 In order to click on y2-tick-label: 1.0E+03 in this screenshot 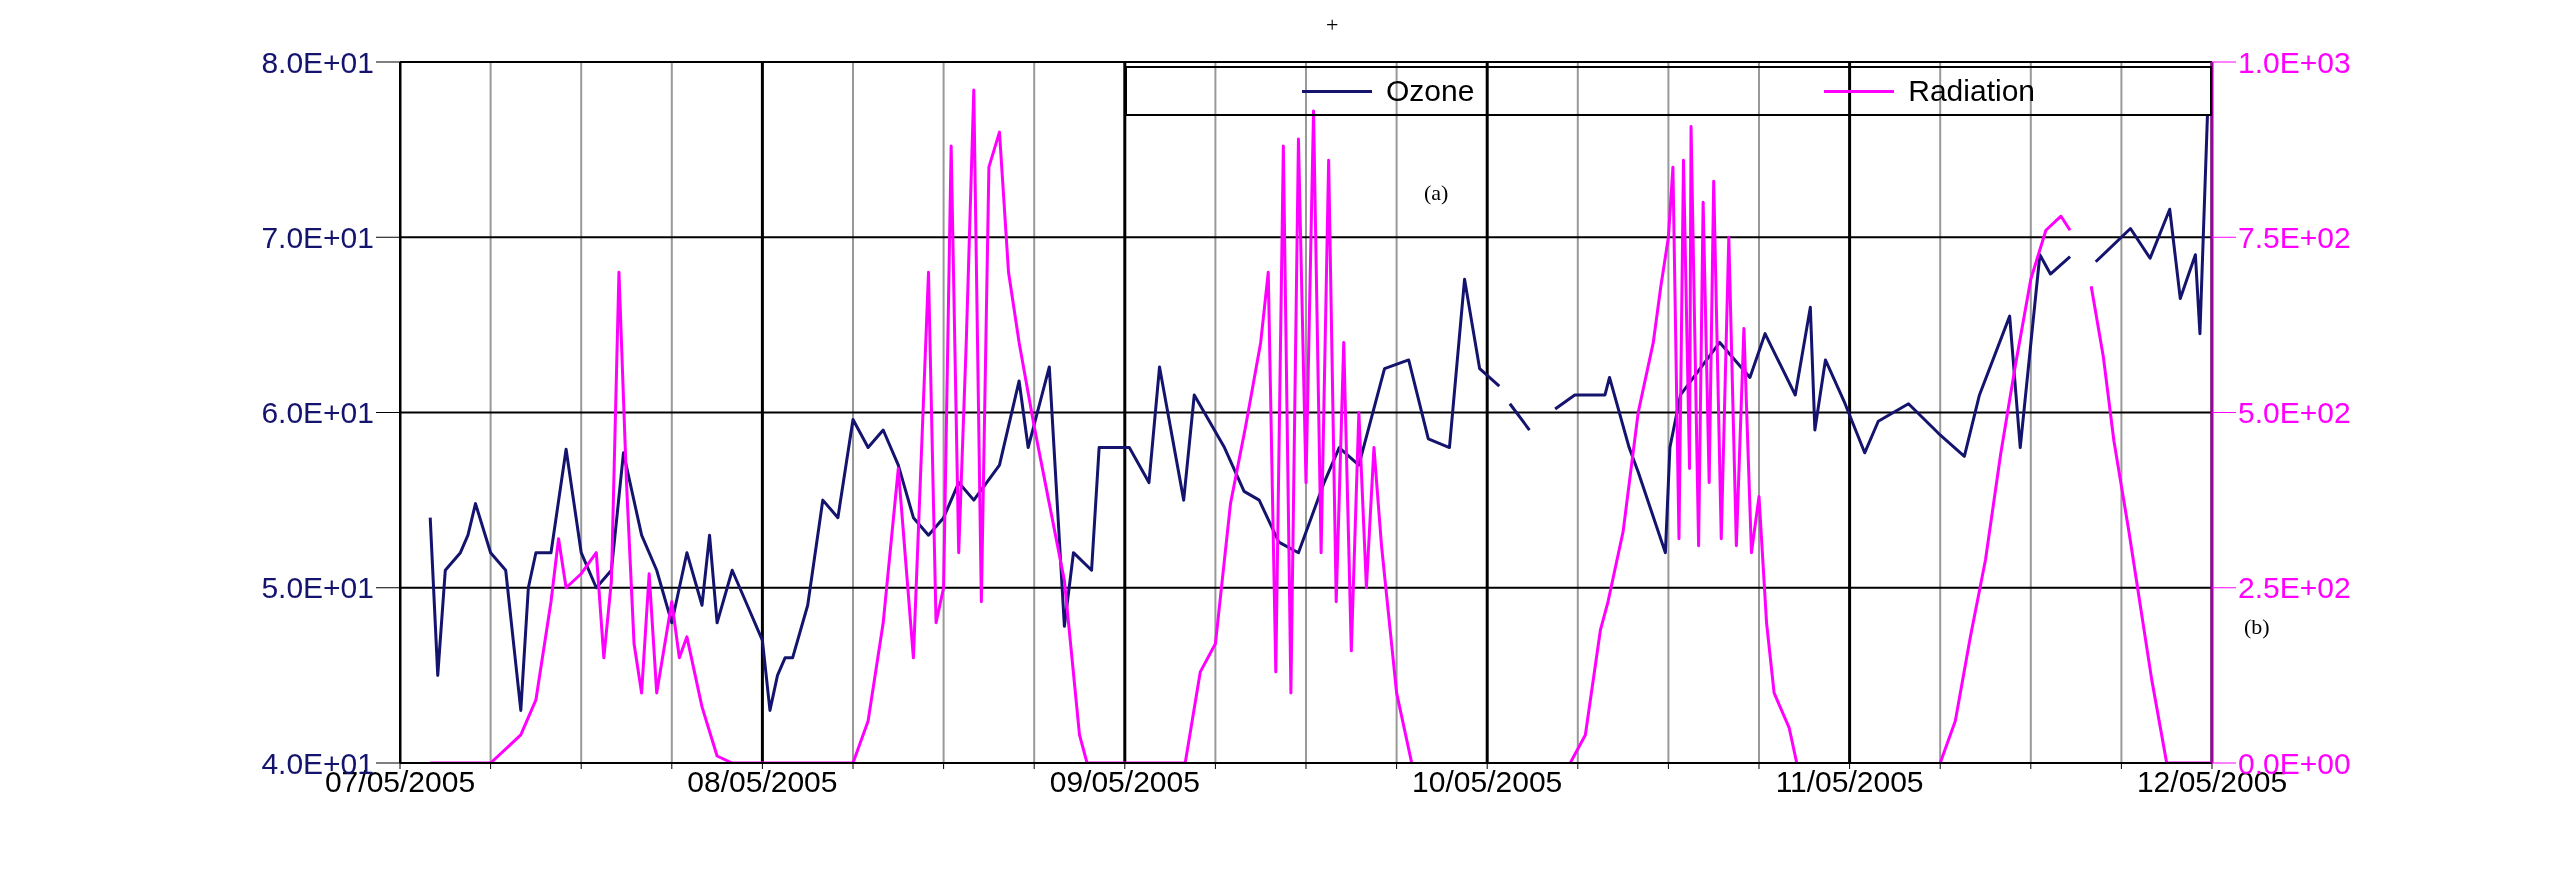, I will do `click(2294, 62)`.